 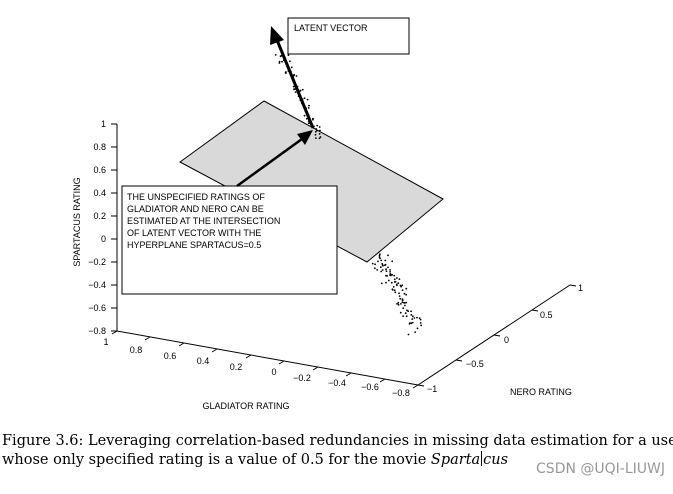 I want to click on tick-label: 0.4, so click(x=203, y=361).